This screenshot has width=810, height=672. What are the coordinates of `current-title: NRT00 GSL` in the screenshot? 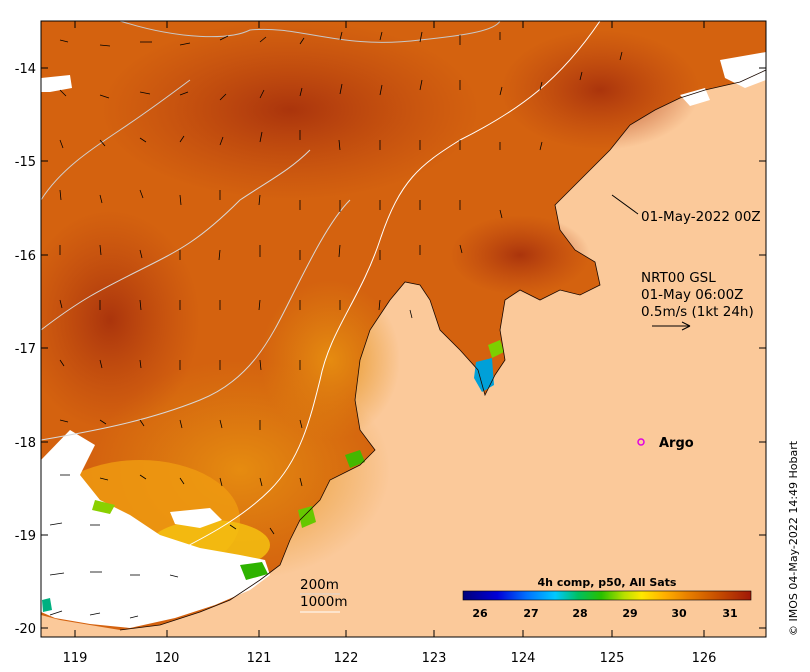 It's located at (678, 278).